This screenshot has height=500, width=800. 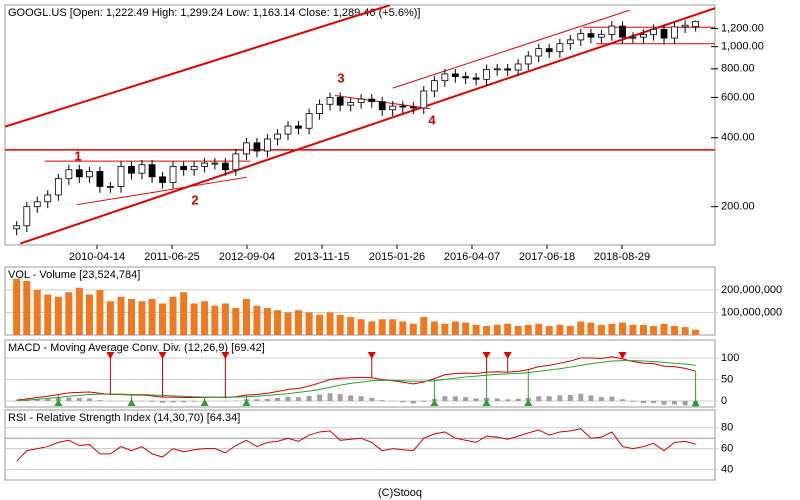 What do you see at coordinates (738, 207) in the screenshot?
I see `y-tick-label: 200.00` at bounding box center [738, 207].